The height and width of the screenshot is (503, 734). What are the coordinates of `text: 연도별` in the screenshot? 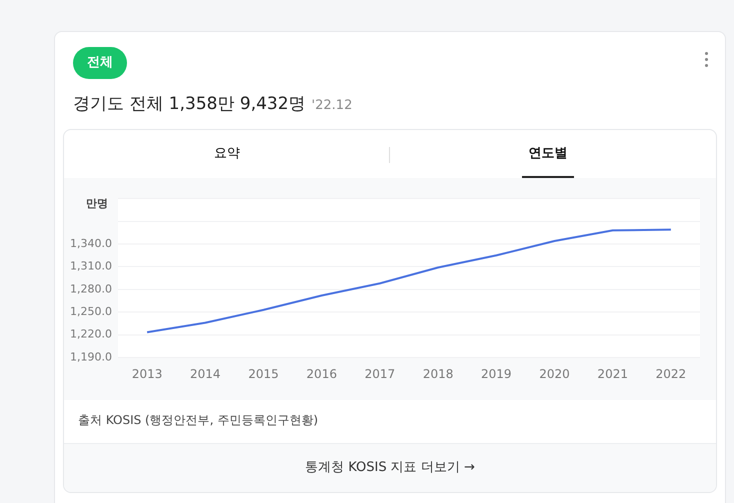 It's located at (548, 154).